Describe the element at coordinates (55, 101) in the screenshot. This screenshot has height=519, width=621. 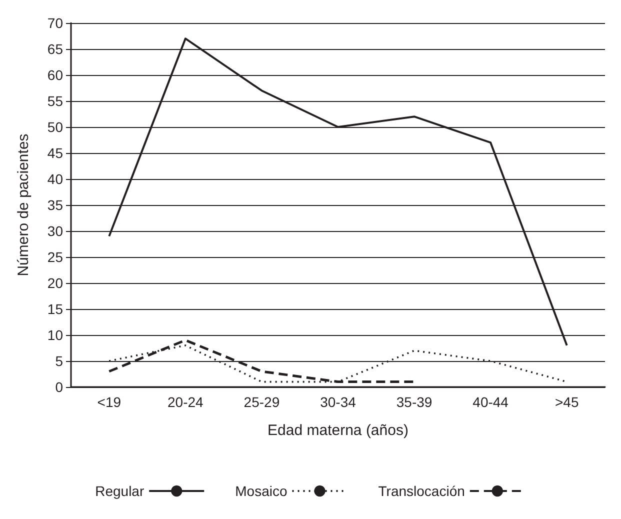
I see `y-tick-label: 55` at that location.